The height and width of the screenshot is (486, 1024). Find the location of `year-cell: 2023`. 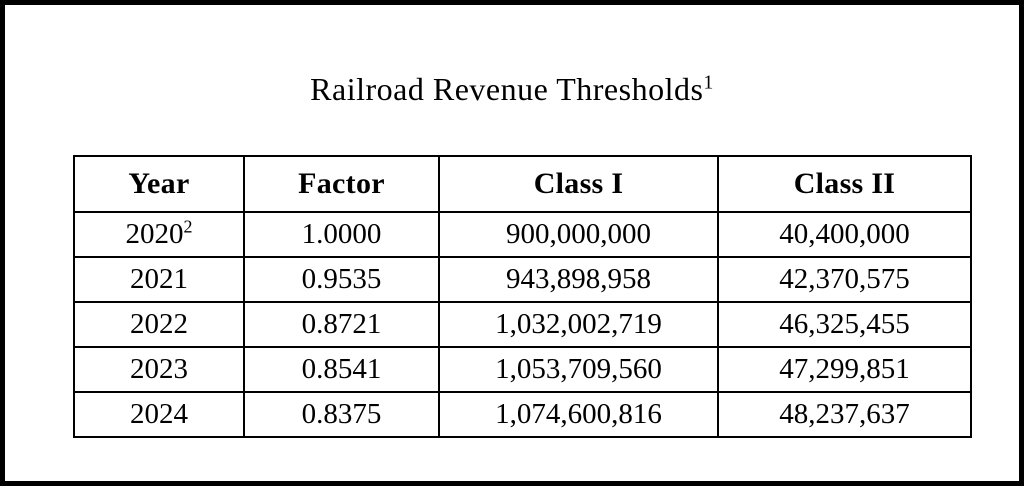

year-cell: 2023 is located at coordinates (159, 369).